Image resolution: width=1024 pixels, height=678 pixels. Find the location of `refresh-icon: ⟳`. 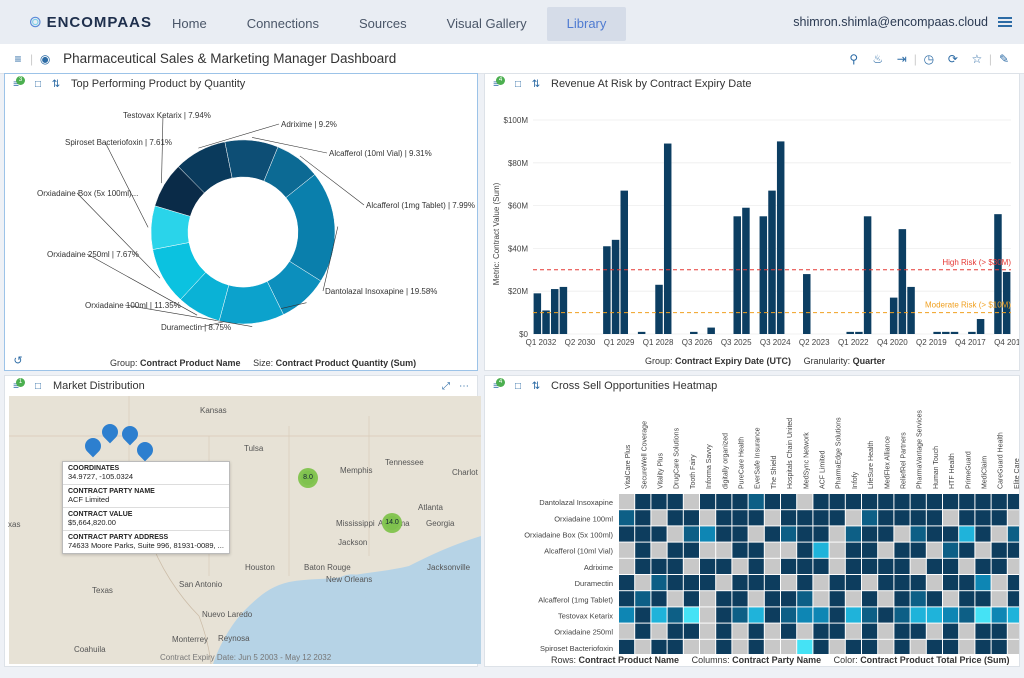

refresh-icon: ⟳ is located at coordinates (952, 58).